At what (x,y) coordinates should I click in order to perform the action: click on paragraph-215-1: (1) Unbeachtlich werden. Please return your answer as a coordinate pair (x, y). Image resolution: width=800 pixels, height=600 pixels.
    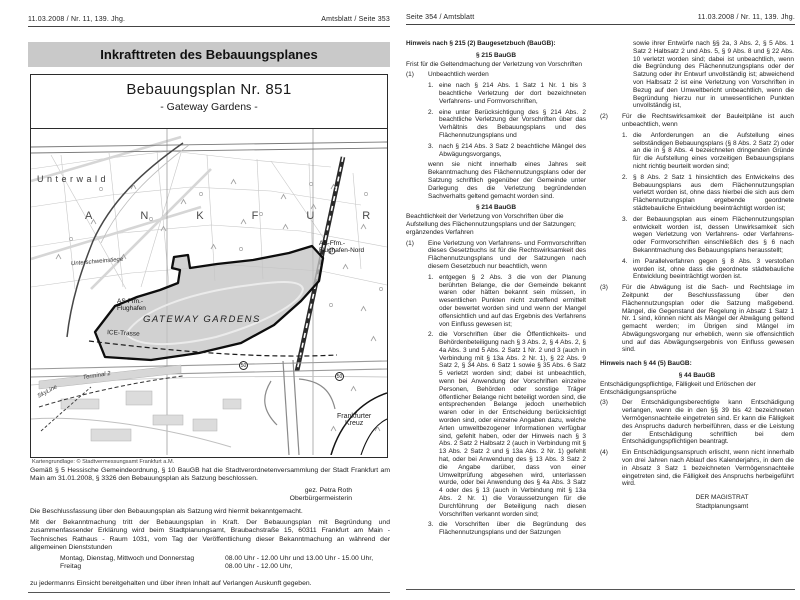
    Looking at the image, I should click on (496, 75).